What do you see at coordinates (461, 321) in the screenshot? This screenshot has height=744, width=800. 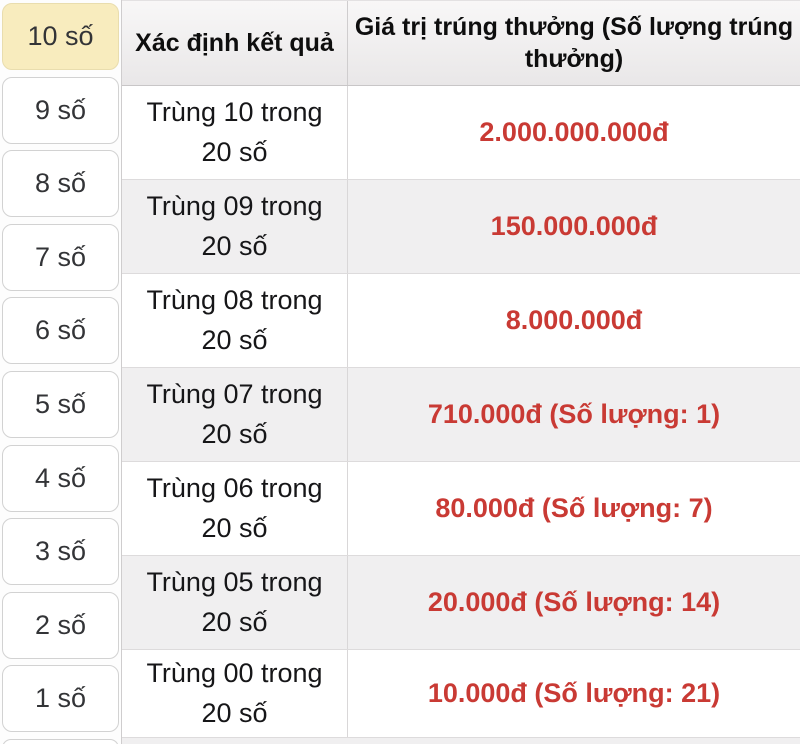 I see `table-row: Trùng 08 trong 20 số 8.000.000đ` at bounding box center [461, 321].